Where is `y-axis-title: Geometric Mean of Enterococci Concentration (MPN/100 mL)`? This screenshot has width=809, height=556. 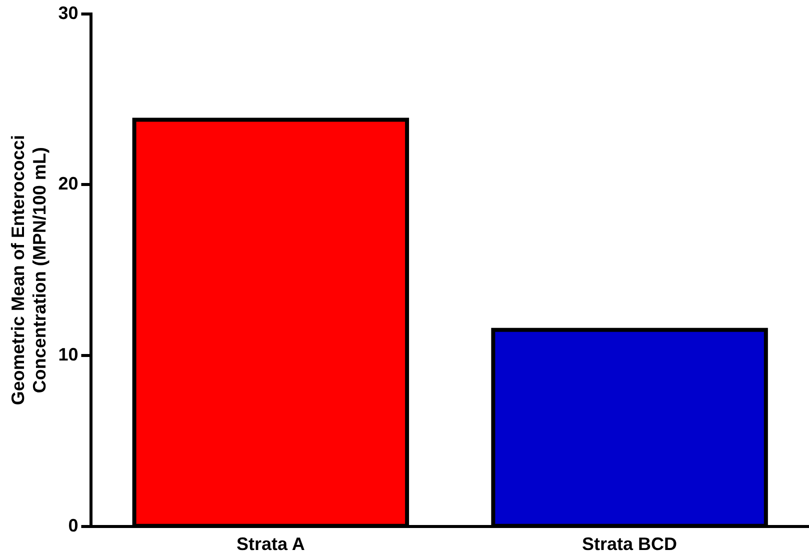 y-axis-title: Geometric Mean of Enterococci Concentration (MPN/100 mL) is located at coordinates (29, 270).